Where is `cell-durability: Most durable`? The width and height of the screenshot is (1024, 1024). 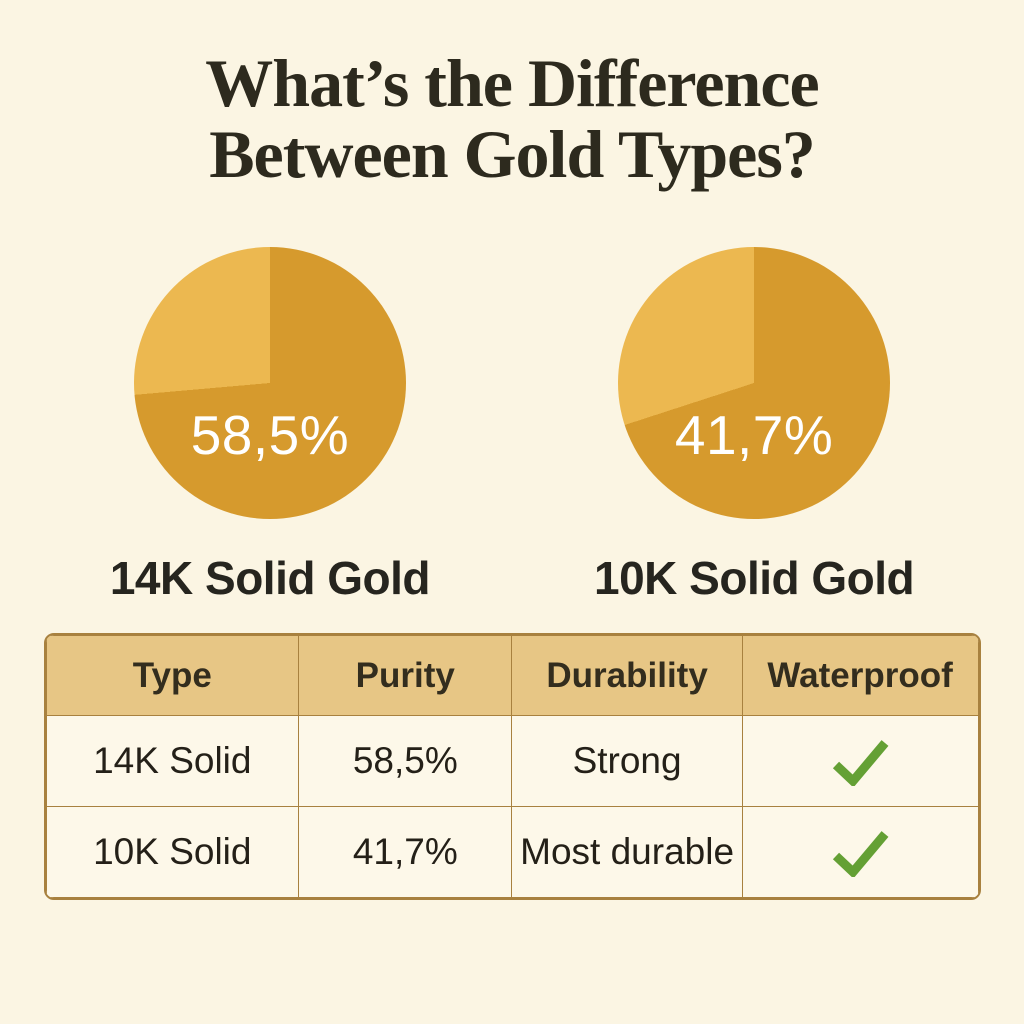 cell-durability: Most durable is located at coordinates (627, 852).